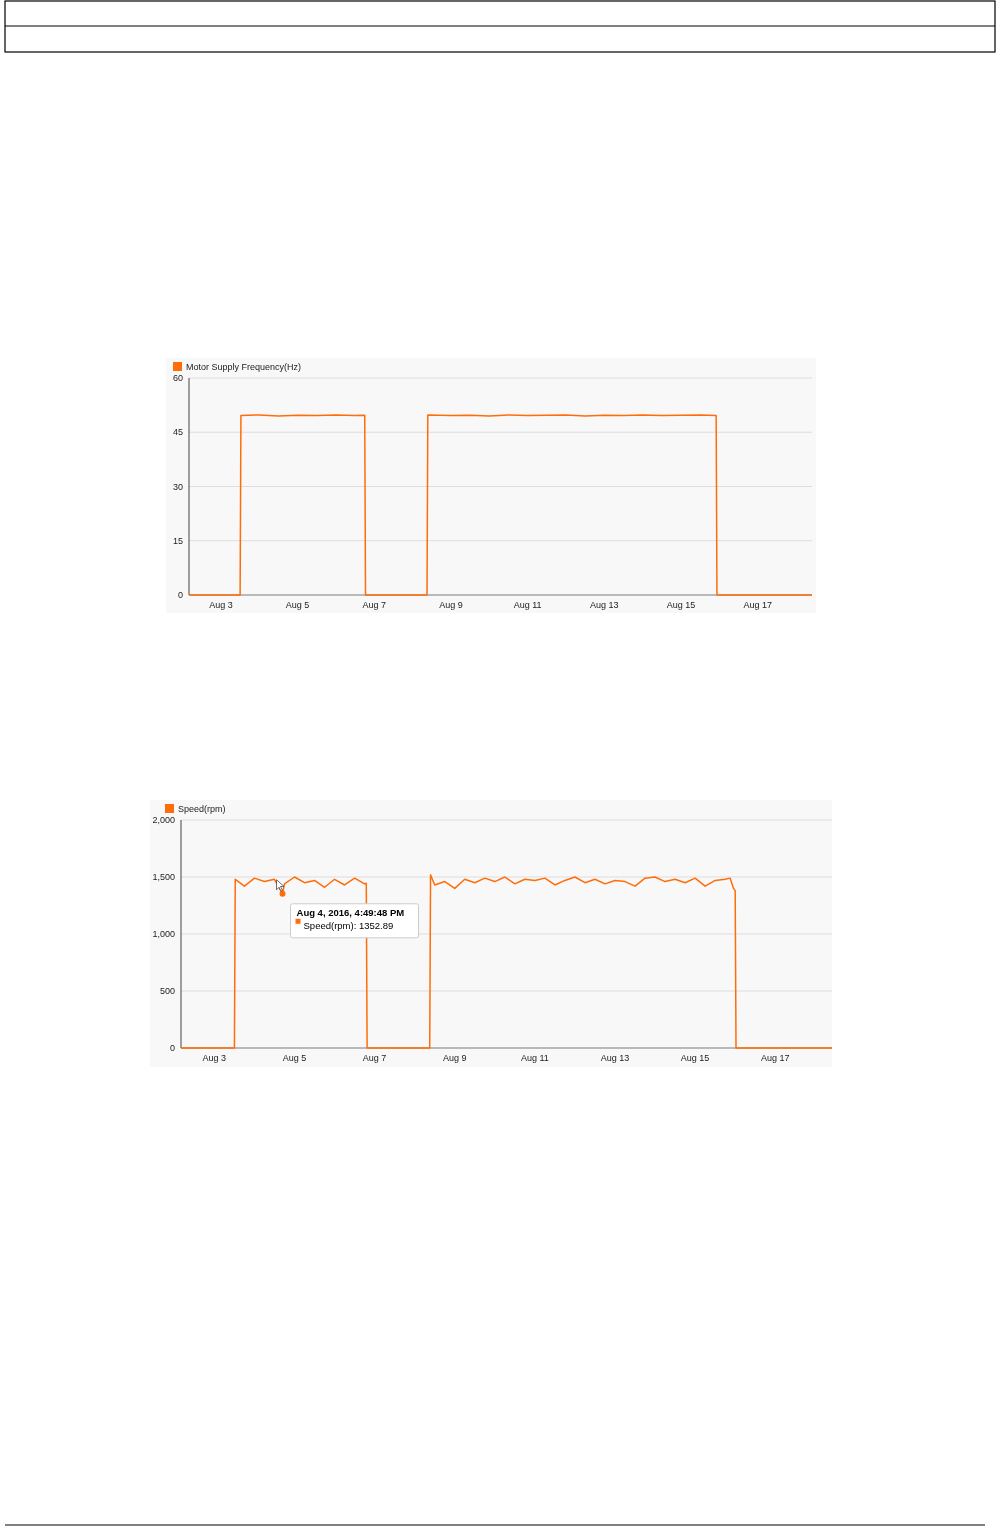 This screenshot has height=1527, width=997. Describe the element at coordinates (350, 912) in the screenshot. I see `annotation: Aug 4, 2016, 4:49:48 PM` at that location.